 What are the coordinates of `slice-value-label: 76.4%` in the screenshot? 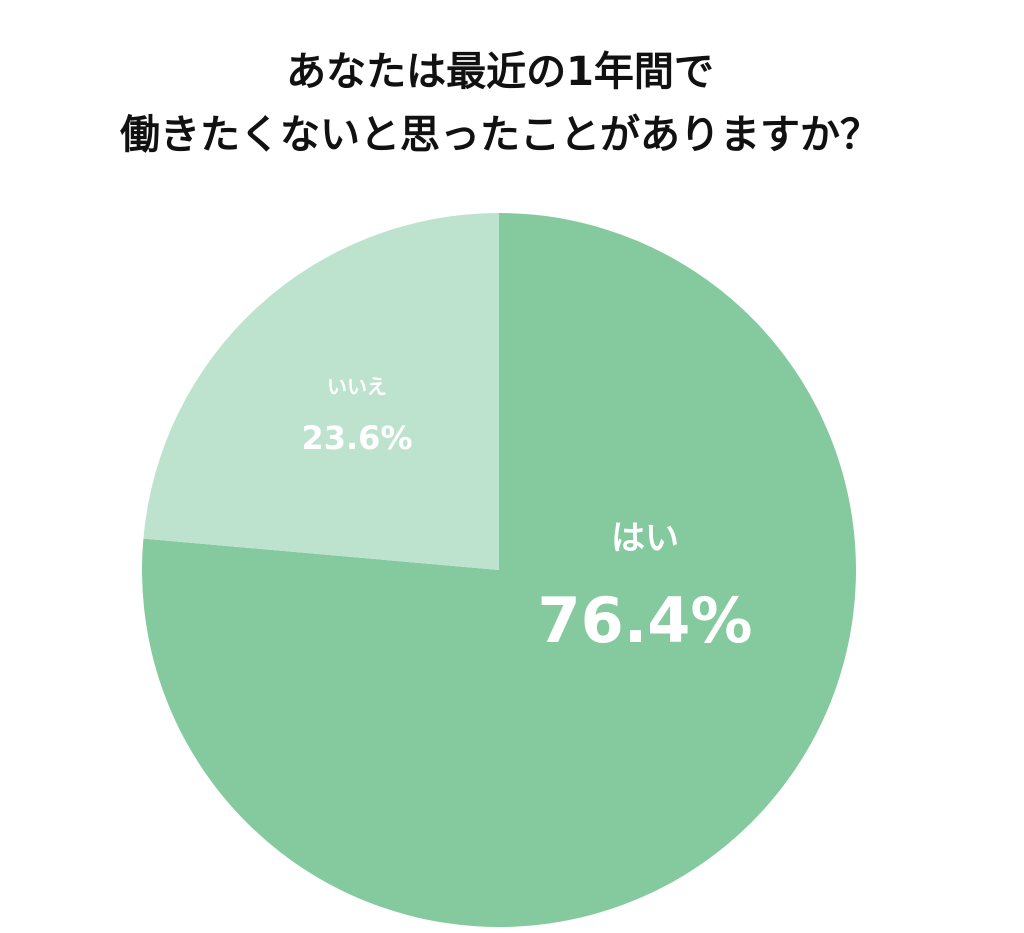 It's located at (644, 620).